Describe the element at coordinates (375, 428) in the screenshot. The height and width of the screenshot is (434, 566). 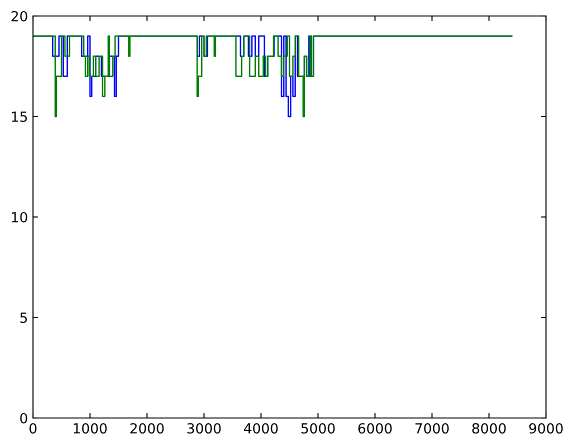
I see `x-tick-label: 6000` at that location.